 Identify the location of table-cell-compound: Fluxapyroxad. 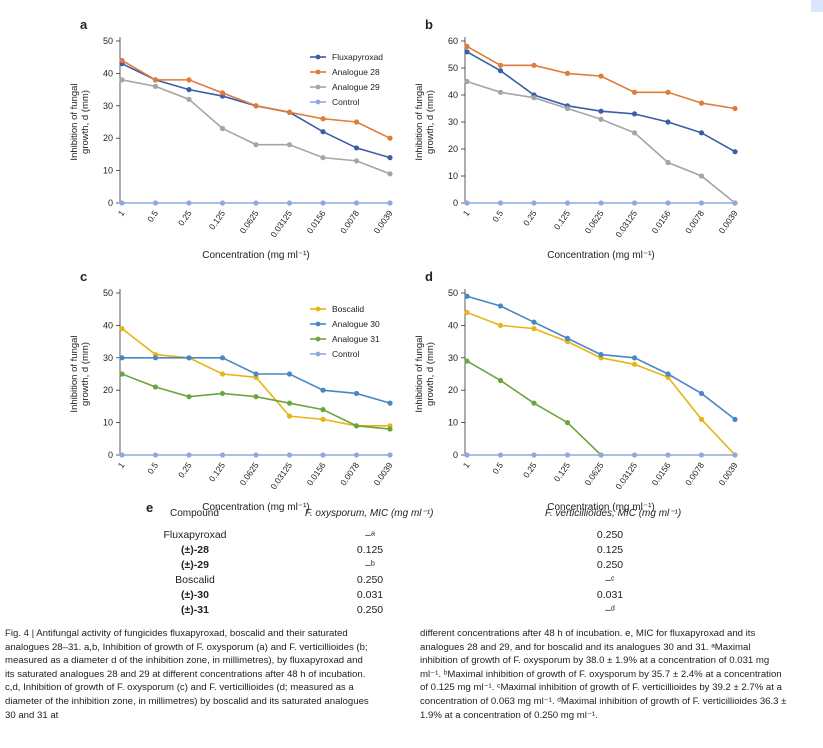
(195, 535).